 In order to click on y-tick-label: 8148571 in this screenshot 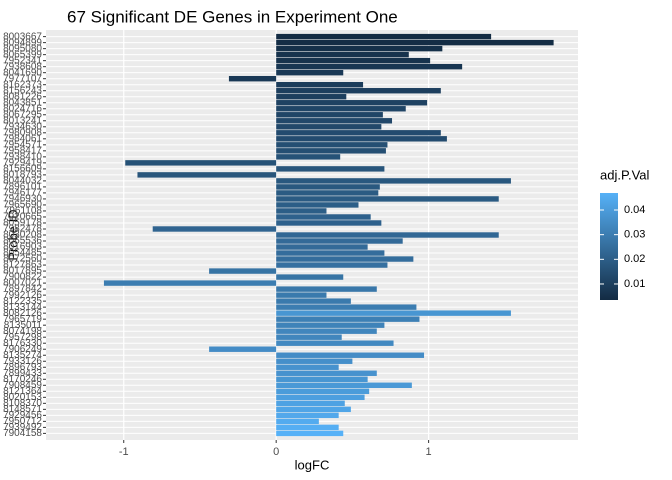, I will do `click(22, 409)`.